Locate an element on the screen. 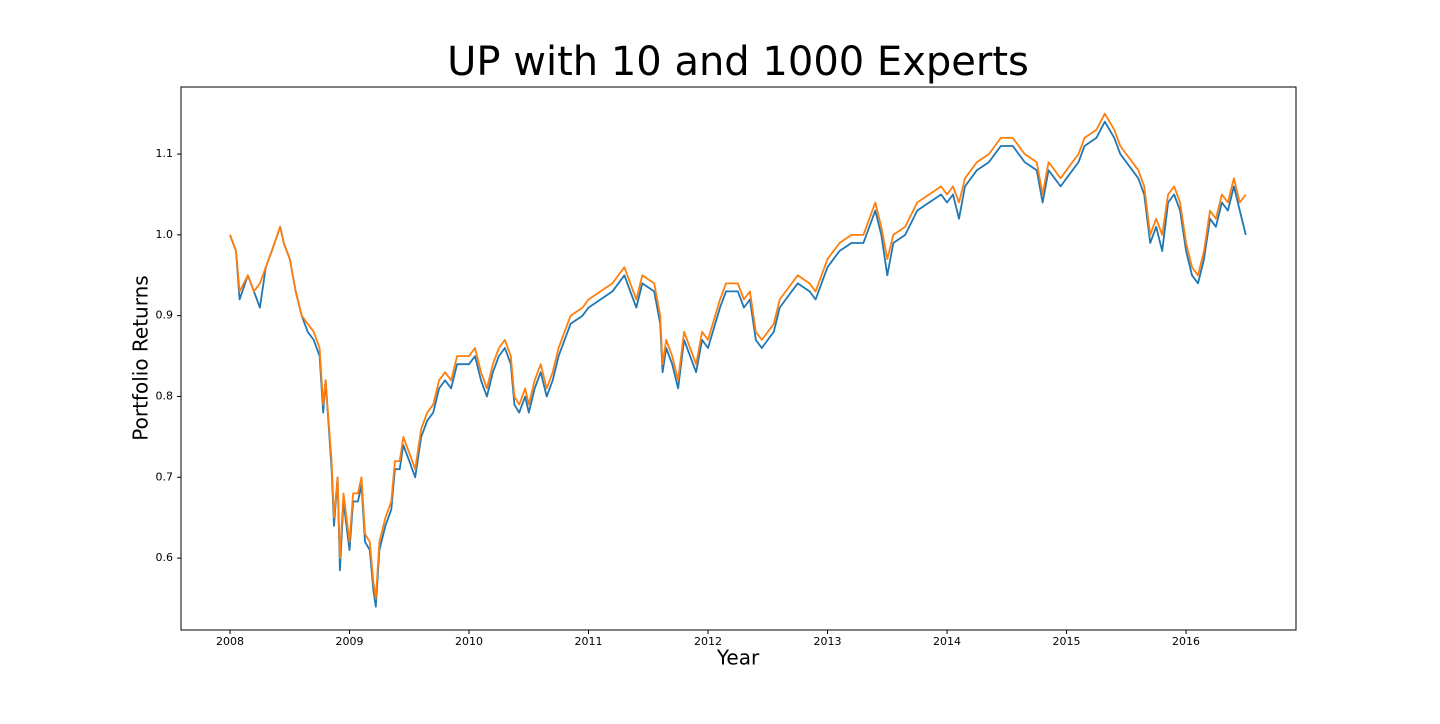 The width and height of the screenshot is (1440, 724). x-tick-label: 2009 is located at coordinates (350, 641).